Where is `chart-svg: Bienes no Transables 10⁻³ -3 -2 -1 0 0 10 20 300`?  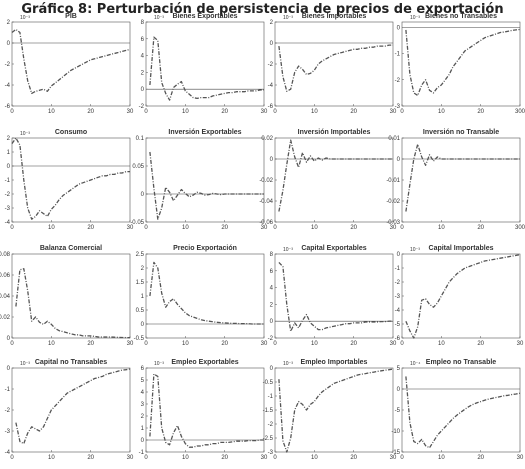 chart-svg: Bienes no Transables 10⁻³ -3 -2 -1 0 0 10 20 300 is located at coordinates (460, 64).